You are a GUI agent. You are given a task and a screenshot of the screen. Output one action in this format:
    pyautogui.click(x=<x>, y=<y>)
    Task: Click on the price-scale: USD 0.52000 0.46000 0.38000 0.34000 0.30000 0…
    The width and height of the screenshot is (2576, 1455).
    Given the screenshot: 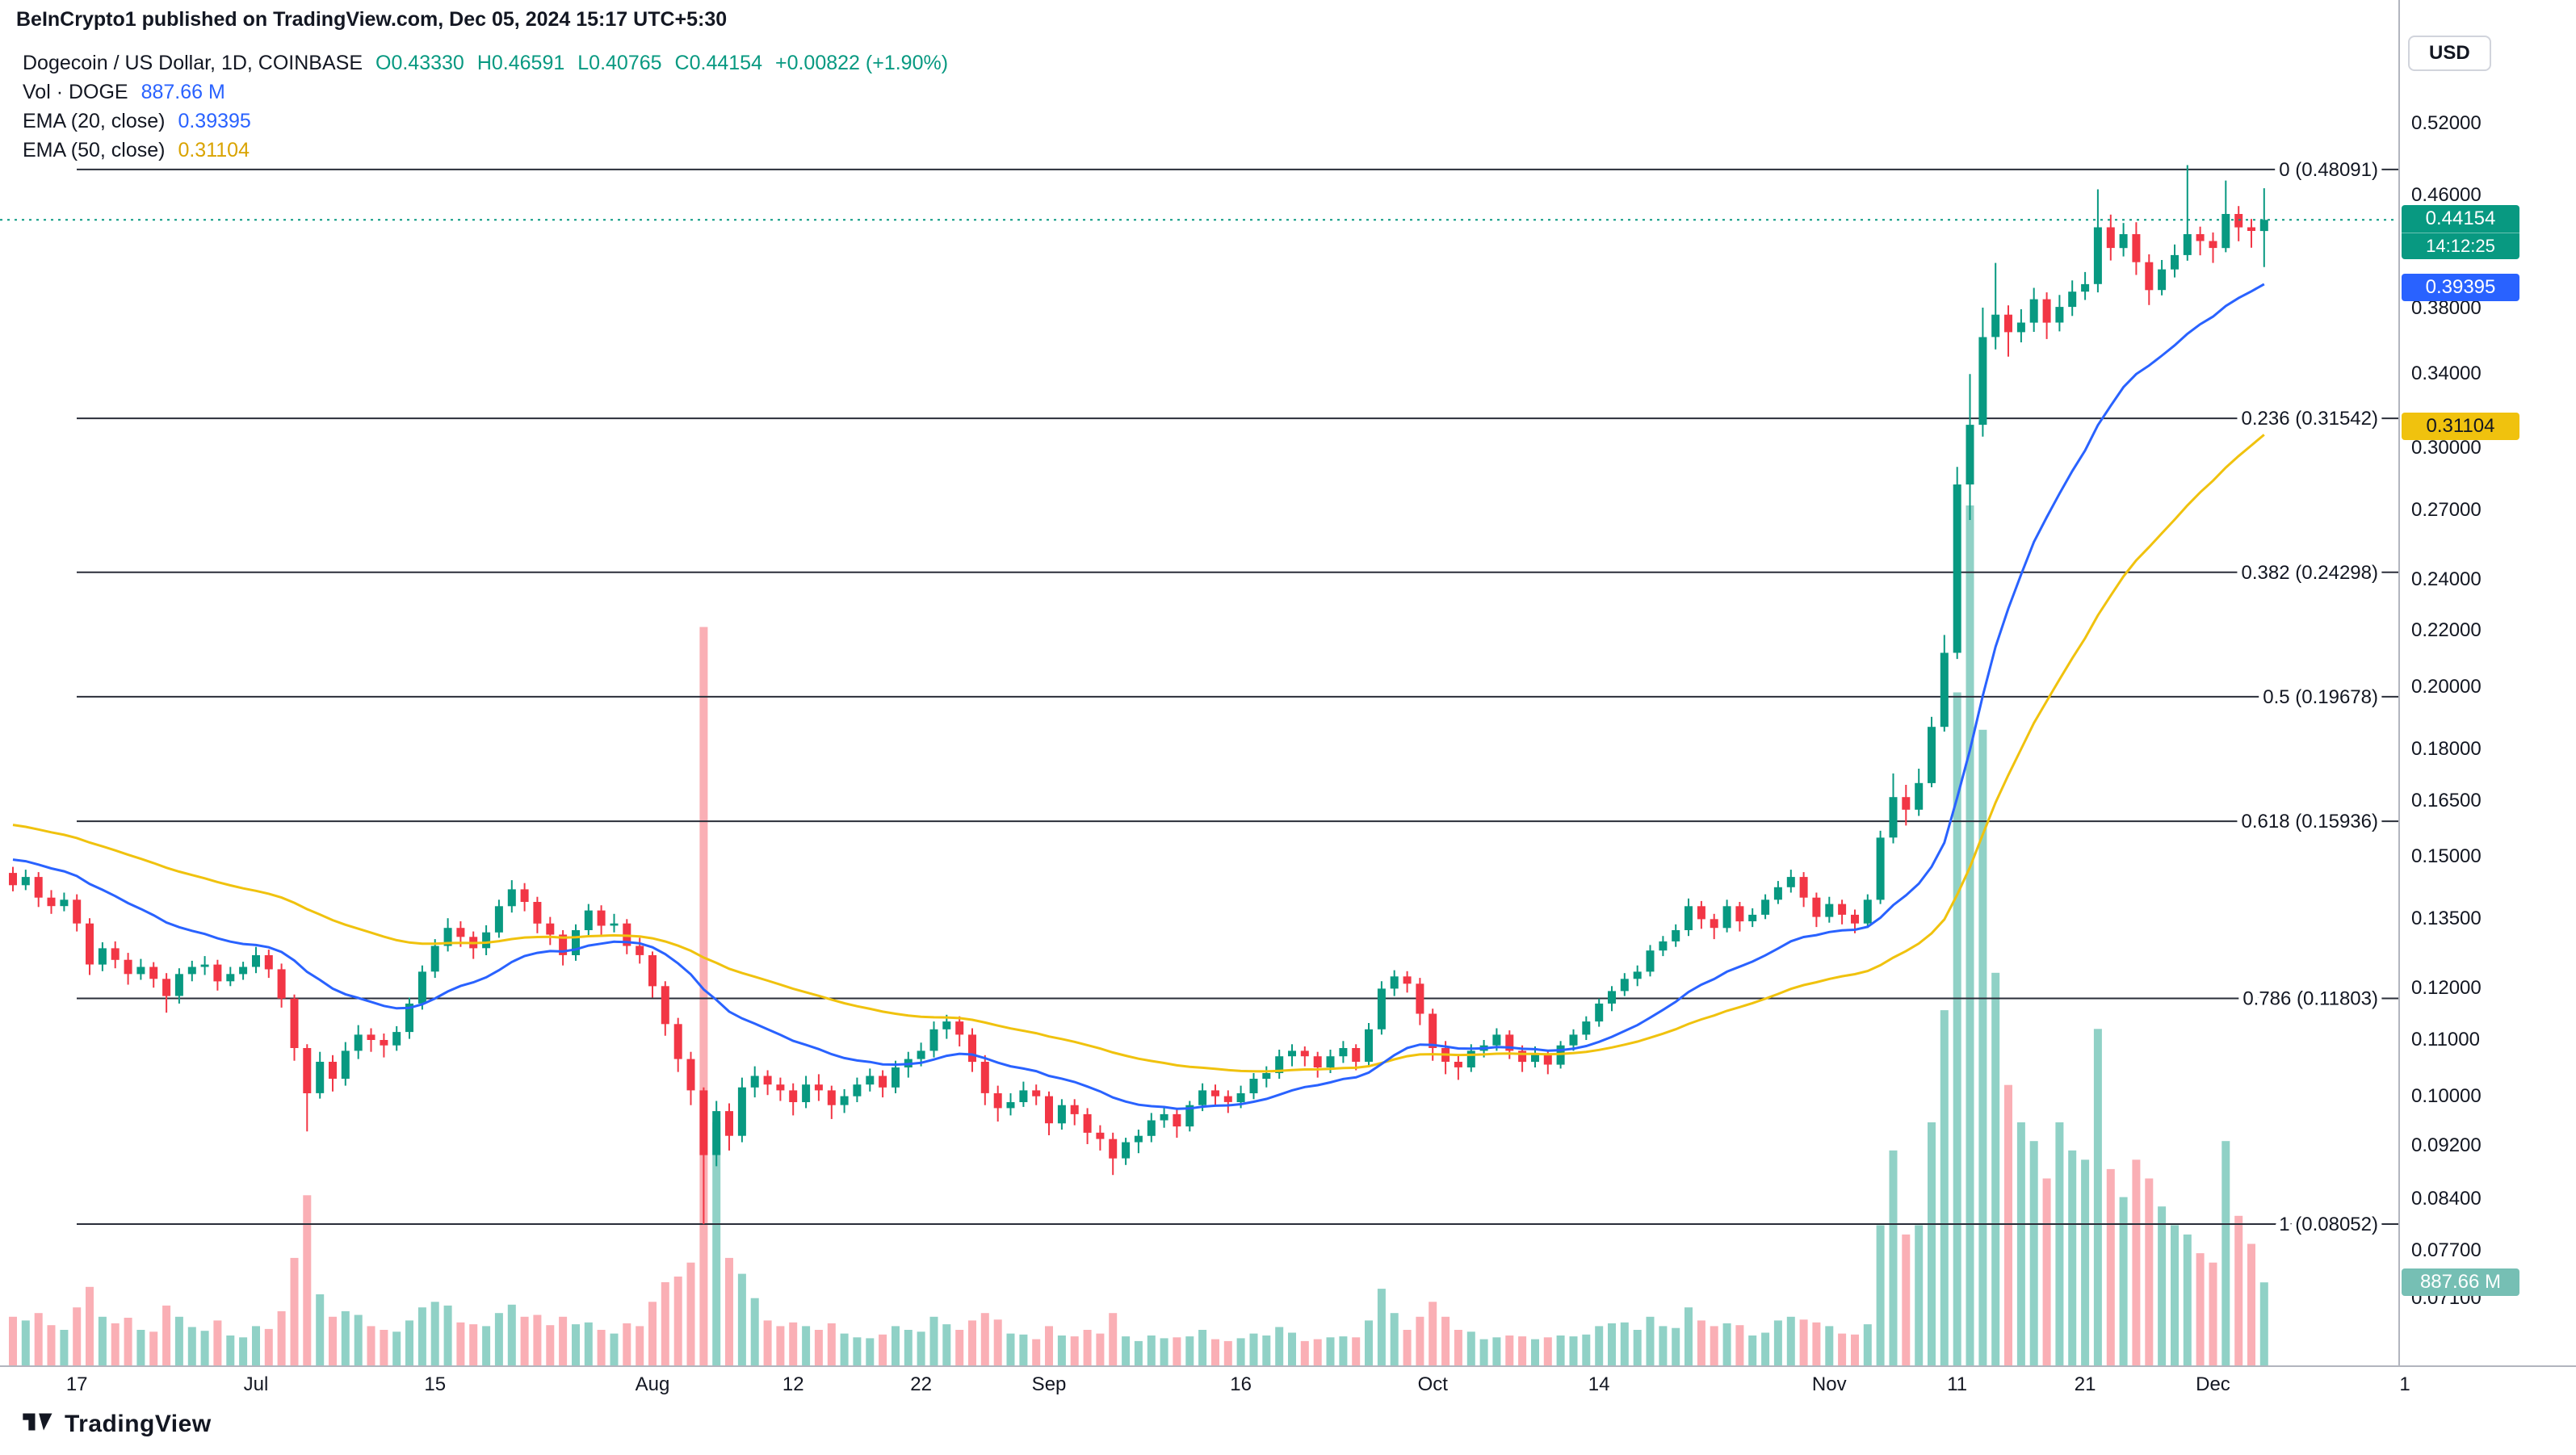 What is the action you would take?
    pyautogui.click(x=2487, y=682)
    